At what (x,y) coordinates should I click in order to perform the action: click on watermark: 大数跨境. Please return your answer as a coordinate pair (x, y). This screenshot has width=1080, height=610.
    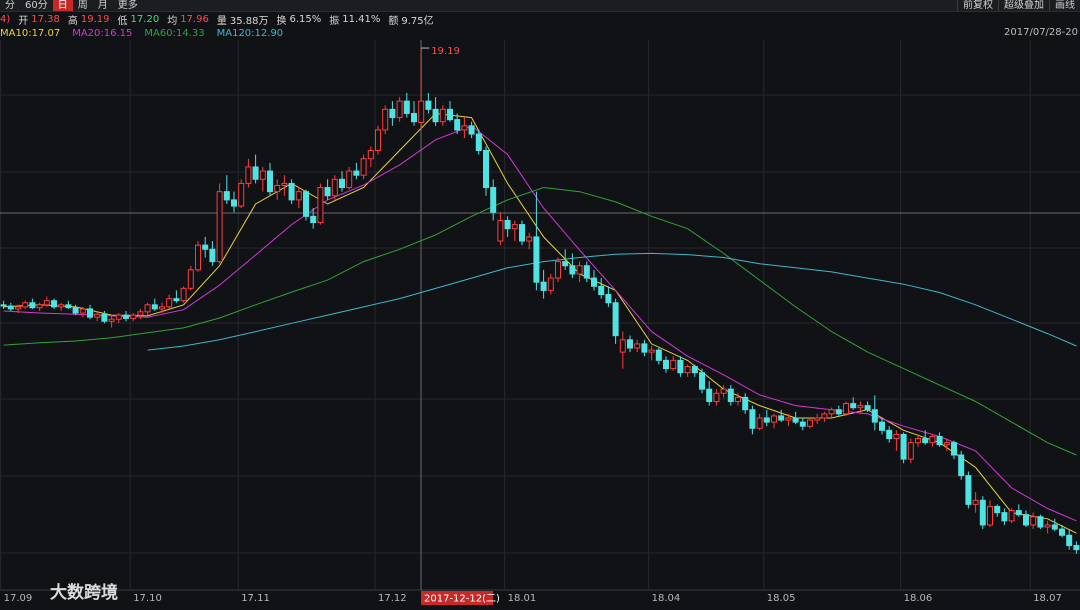
    Looking at the image, I should click on (84, 593).